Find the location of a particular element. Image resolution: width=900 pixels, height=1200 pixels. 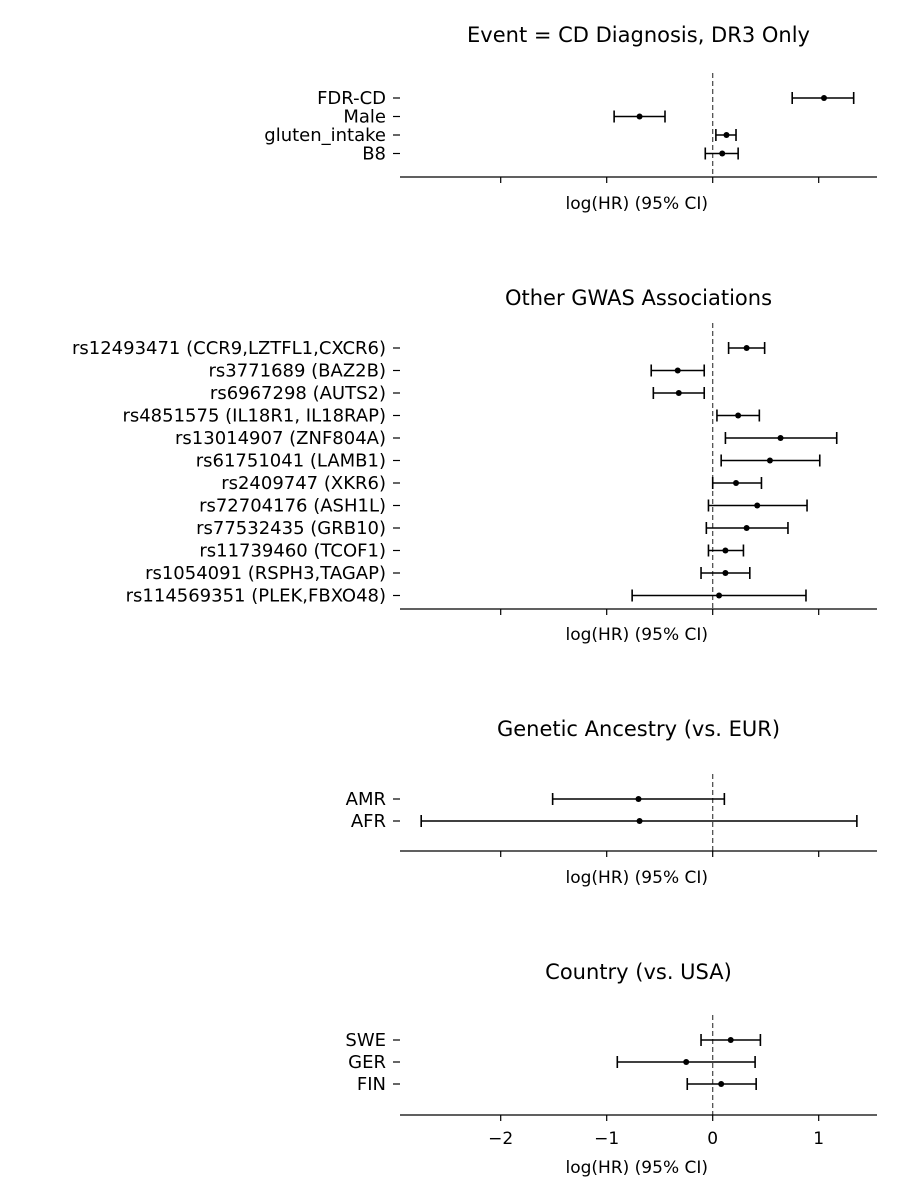

row-label: FDR-CD is located at coordinates (351, 98).